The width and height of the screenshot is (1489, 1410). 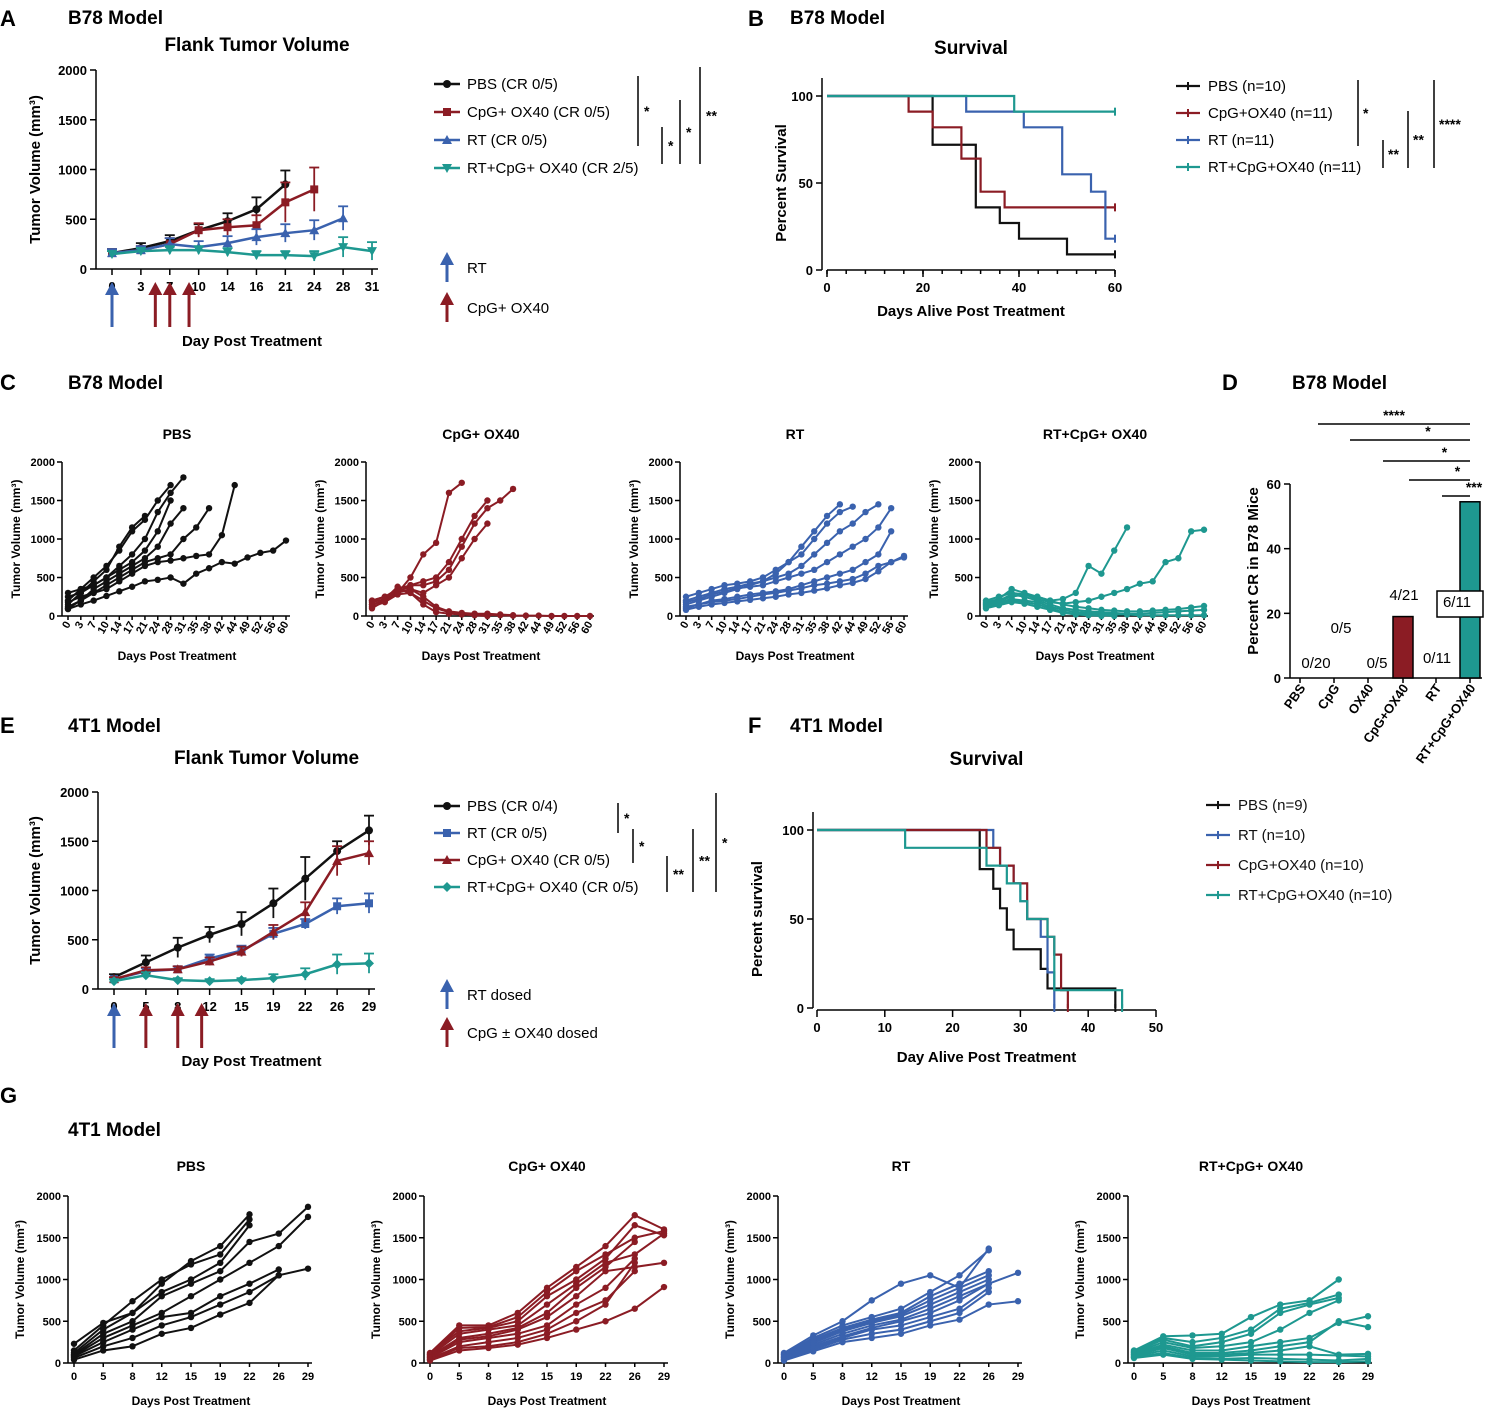 I want to click on cpg-key-arrow, so click(x=447, y=1023).